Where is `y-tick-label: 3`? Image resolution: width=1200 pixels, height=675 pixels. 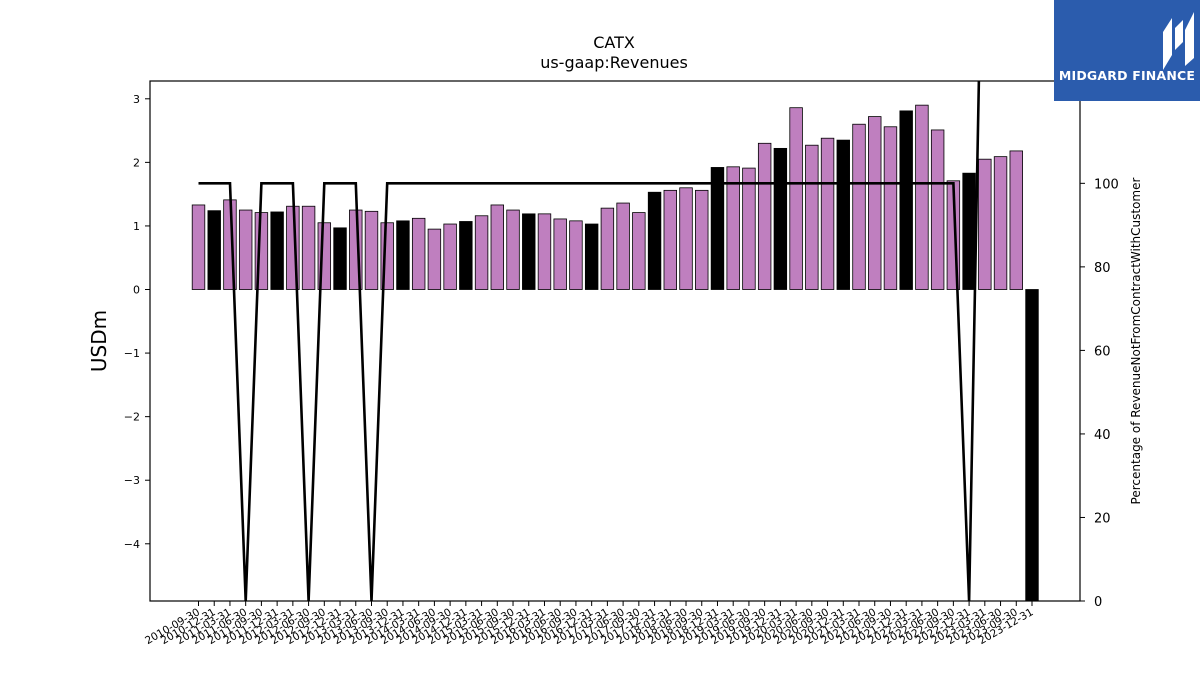 y-tick-label: 3 is located at coordinates (136, 99).